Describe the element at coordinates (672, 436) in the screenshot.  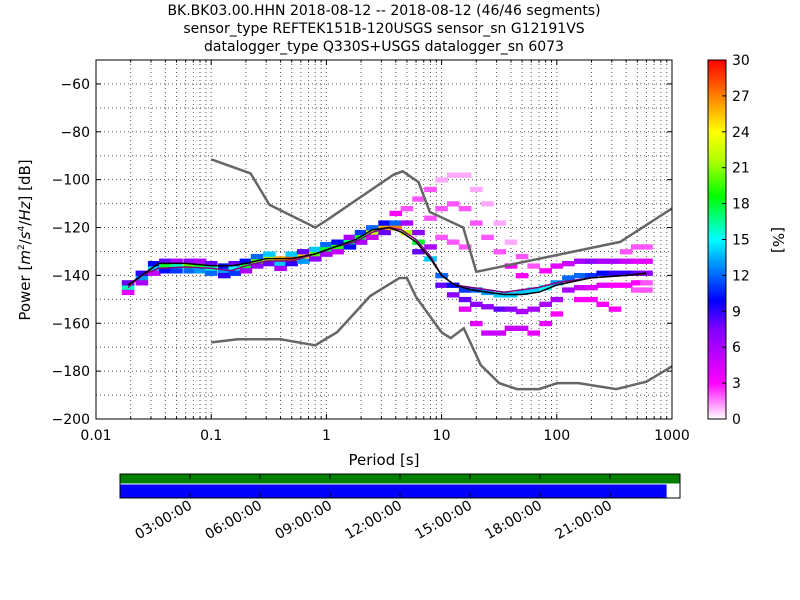
I see `x-tick-label: 1000` at that location.